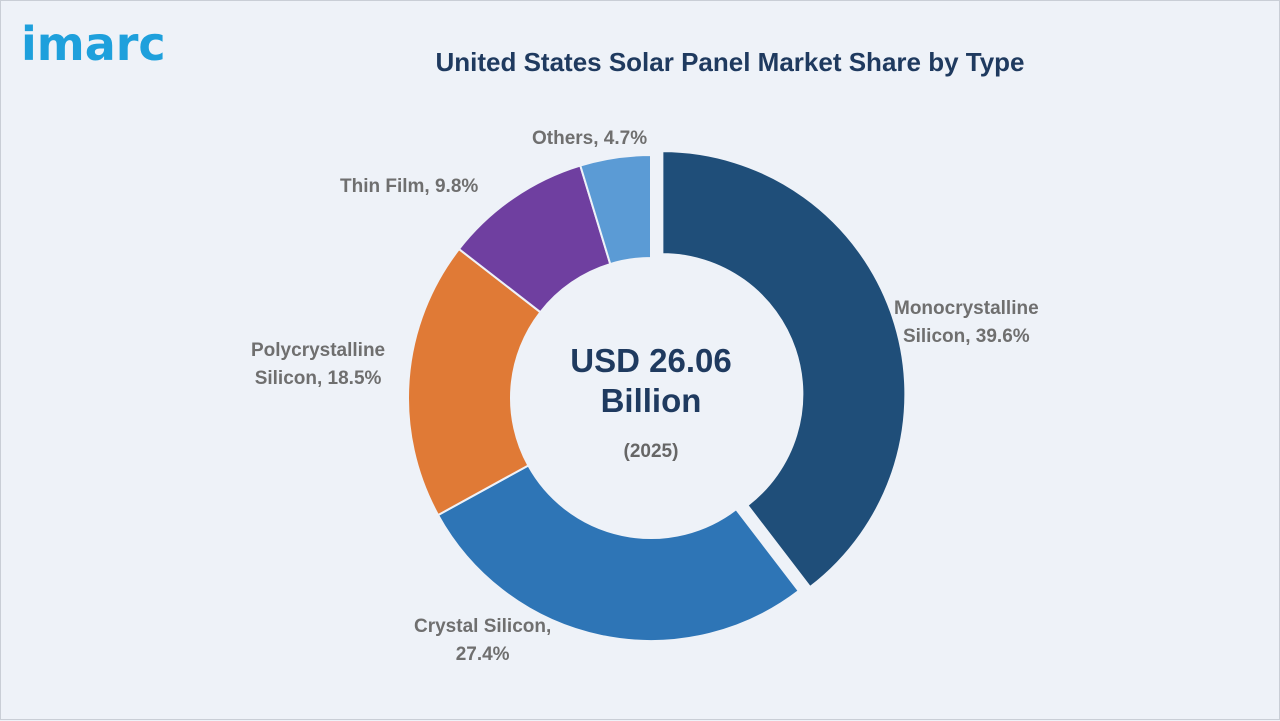  Describe the element at coordinates (409, 186) in the screenshot. I see `label-thin-film: Thin Film, 9.8%` at that location.